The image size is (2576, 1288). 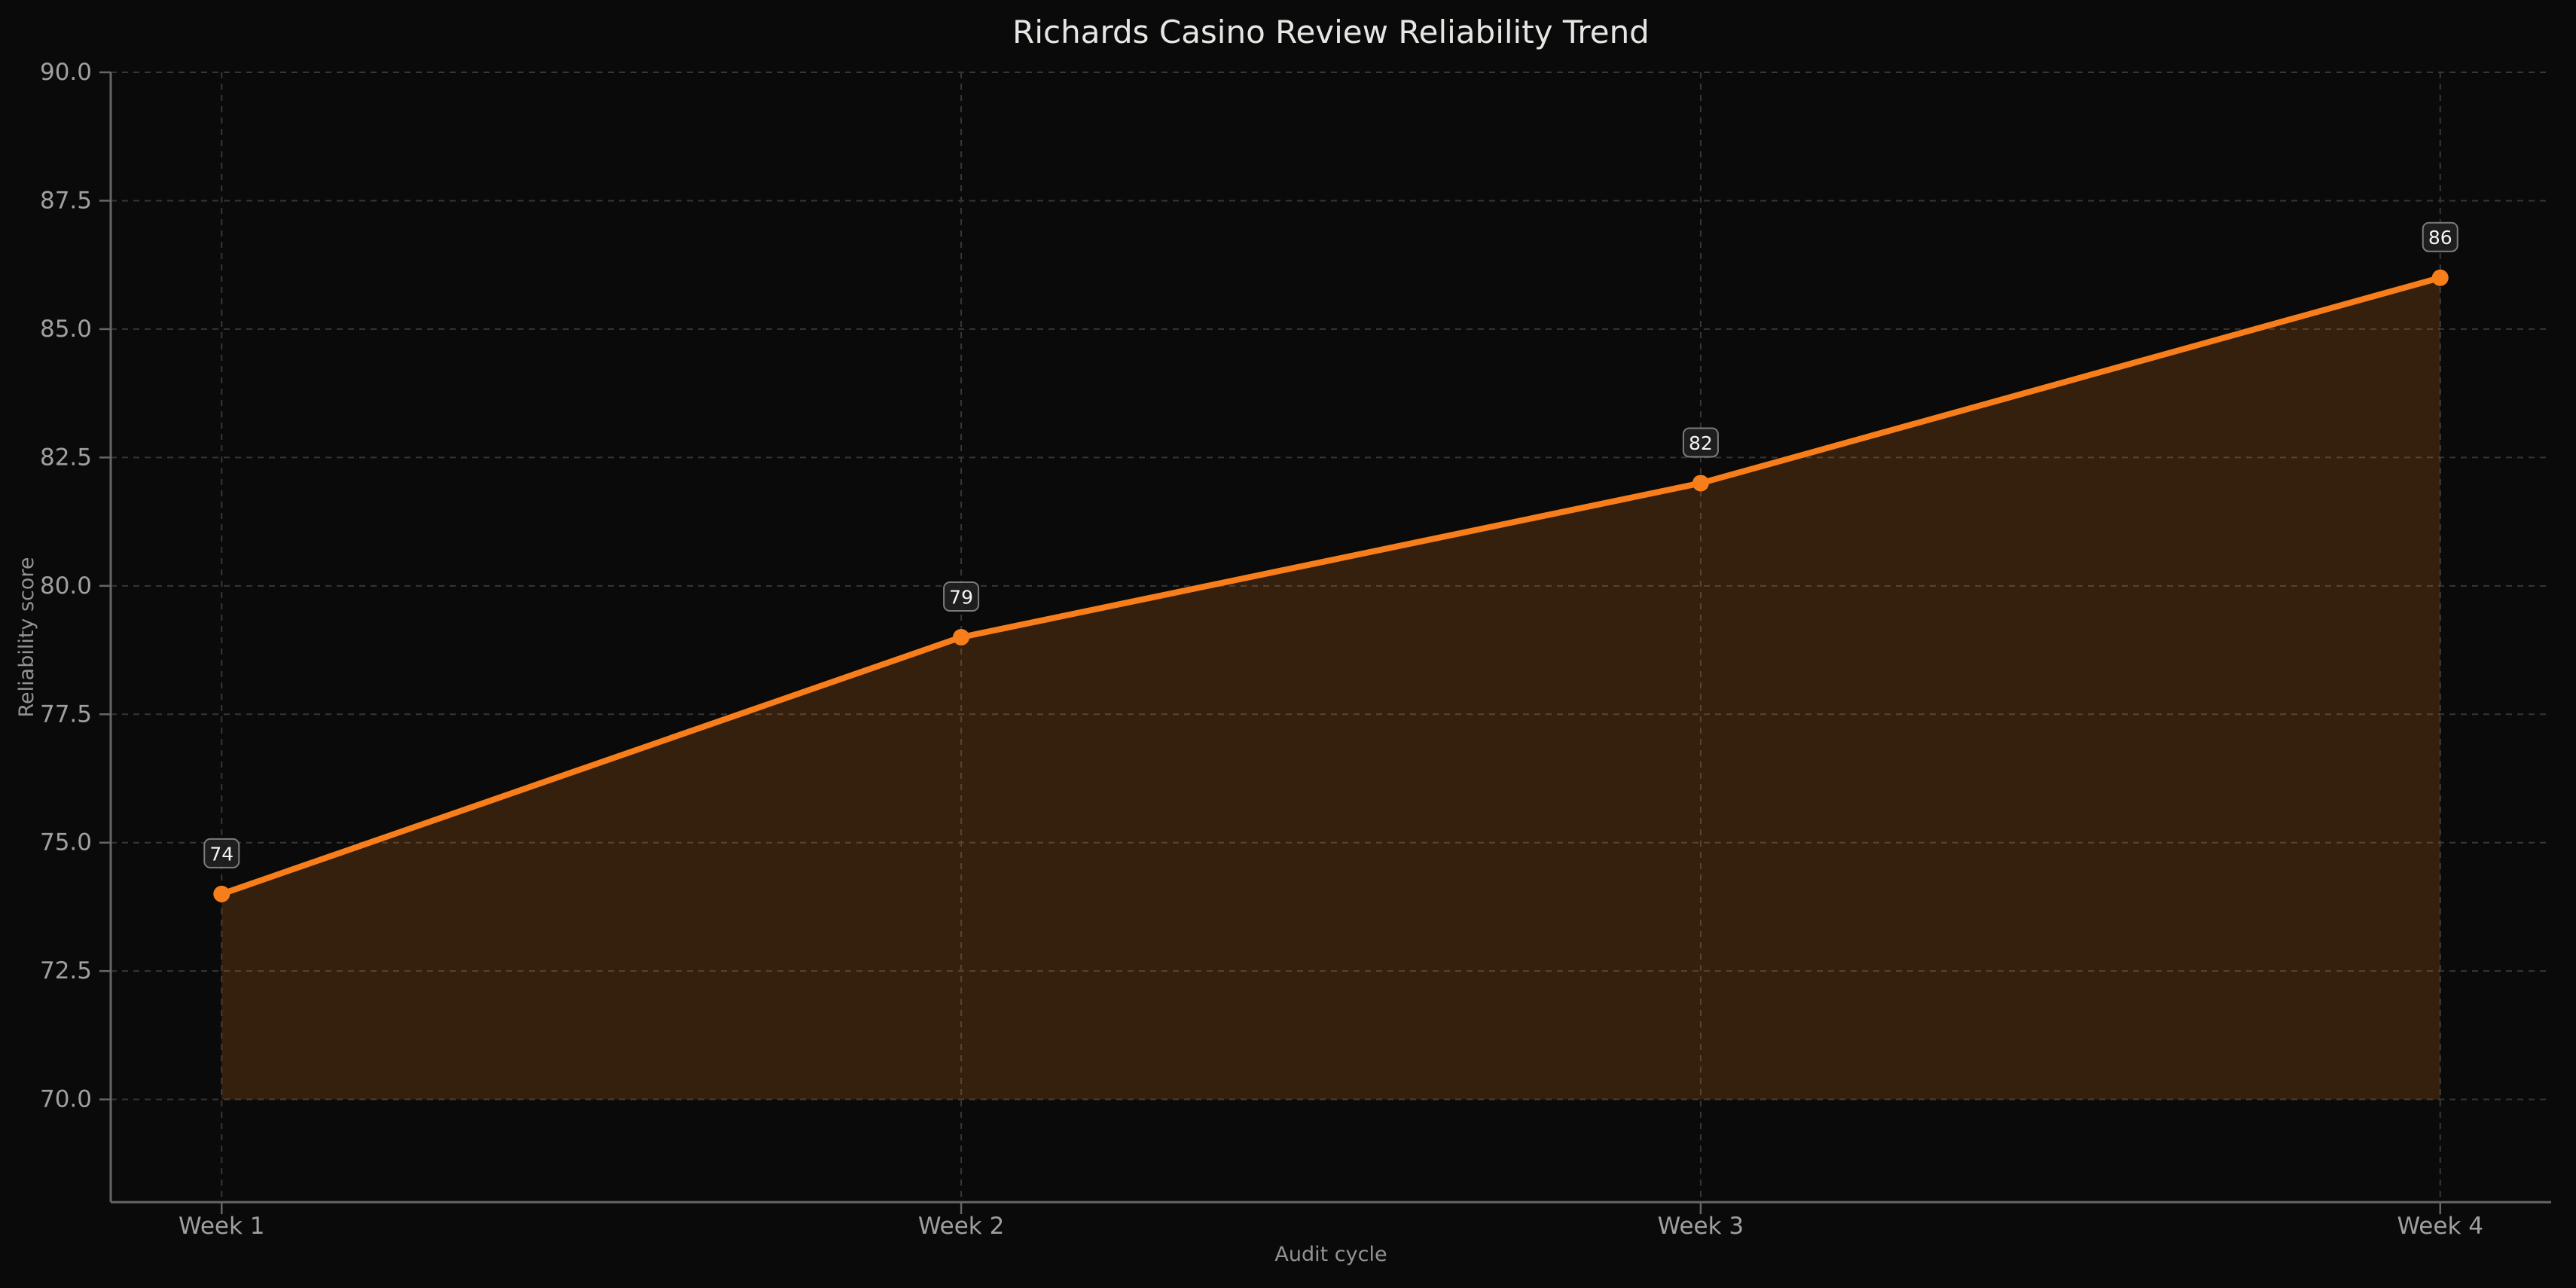 I want to click on point-label: 82, so click(x=1701, y=442).